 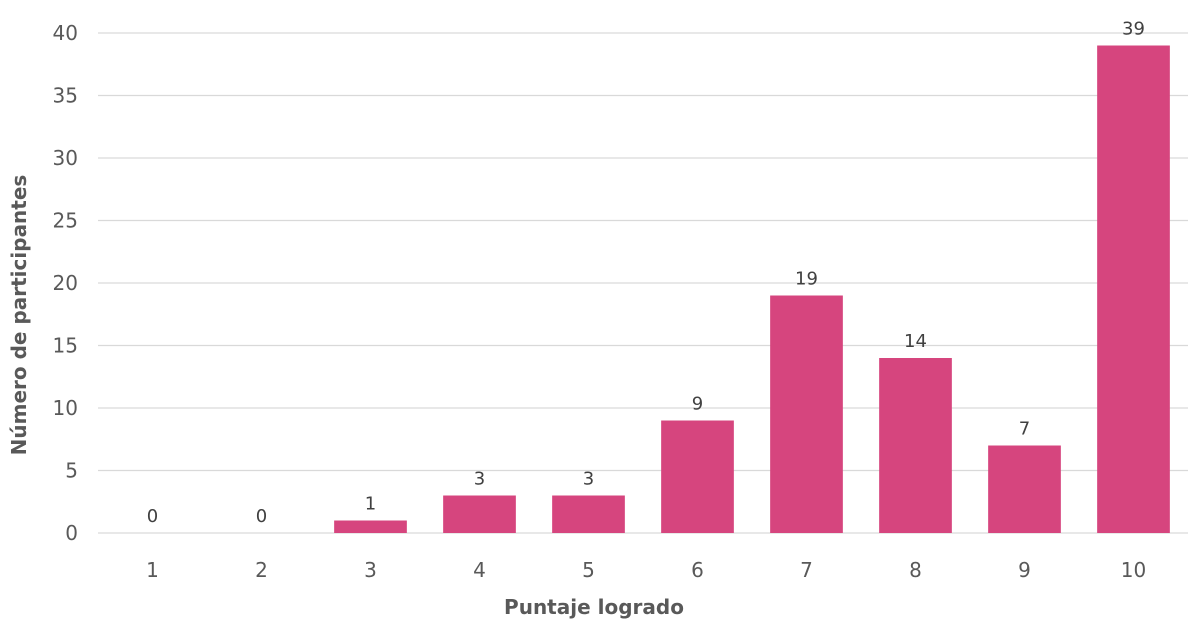 I want to click on x-tick-label-9: 9, so click(x=1024, y=570).